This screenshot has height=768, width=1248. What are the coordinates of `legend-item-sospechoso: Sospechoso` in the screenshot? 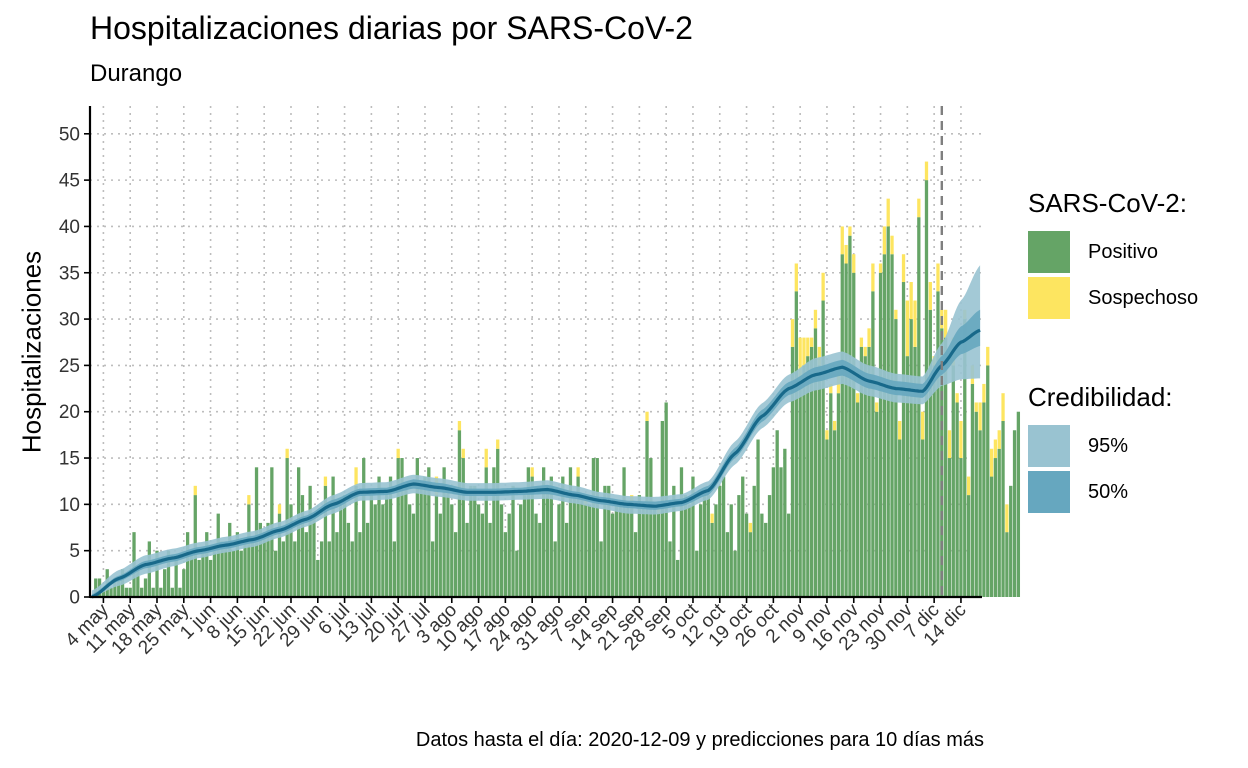 It's located at (1113, 298).